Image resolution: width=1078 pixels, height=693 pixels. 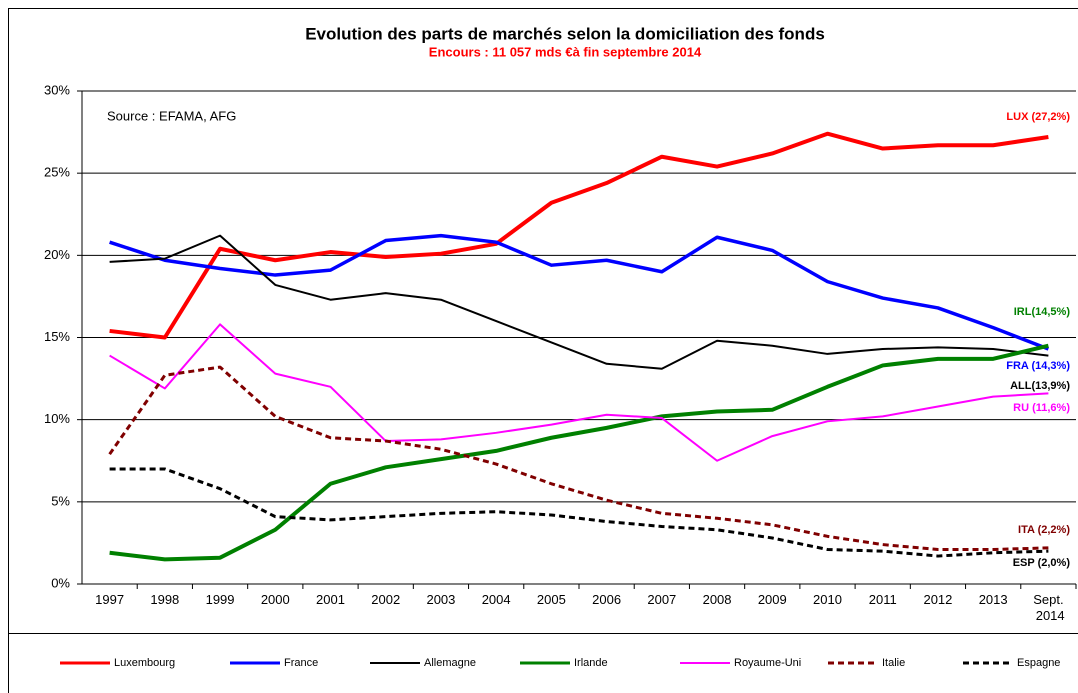 What do you see at coordinates (109, 599) in the screenshot?
I see `x-tick-label: 1997` at bounding box center [109, 599].